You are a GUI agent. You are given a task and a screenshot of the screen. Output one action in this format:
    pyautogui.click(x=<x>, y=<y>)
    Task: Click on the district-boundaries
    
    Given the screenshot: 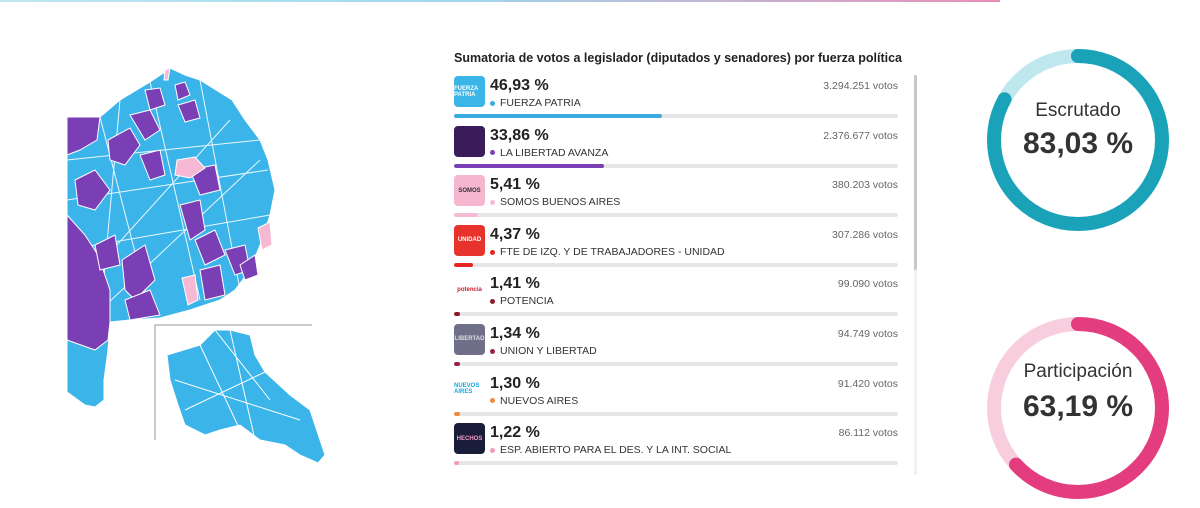 What is the action you would take?
    pyautogui.click(x=168, y=200)
    